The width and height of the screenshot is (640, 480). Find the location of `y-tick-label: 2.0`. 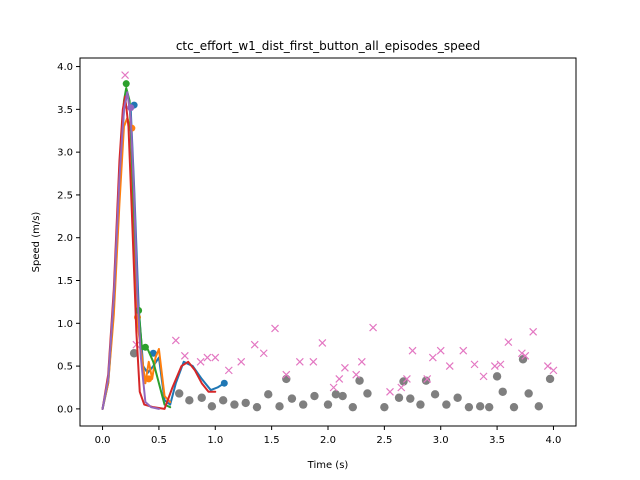

y-tick-label: 2.0 is located at coordinates (65, 238).